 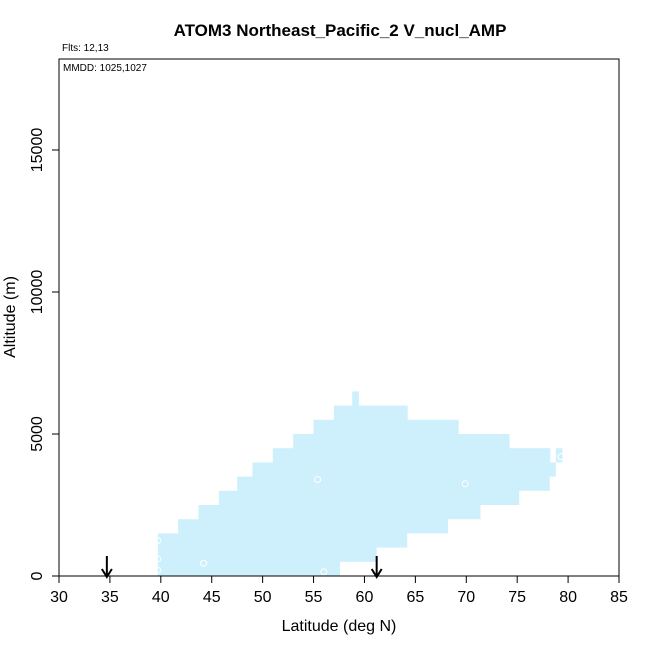 What do you see at coordinates (619, 597) in the screenshot?
I see `x-tick-label: 85` at bounding box center [619, 597].